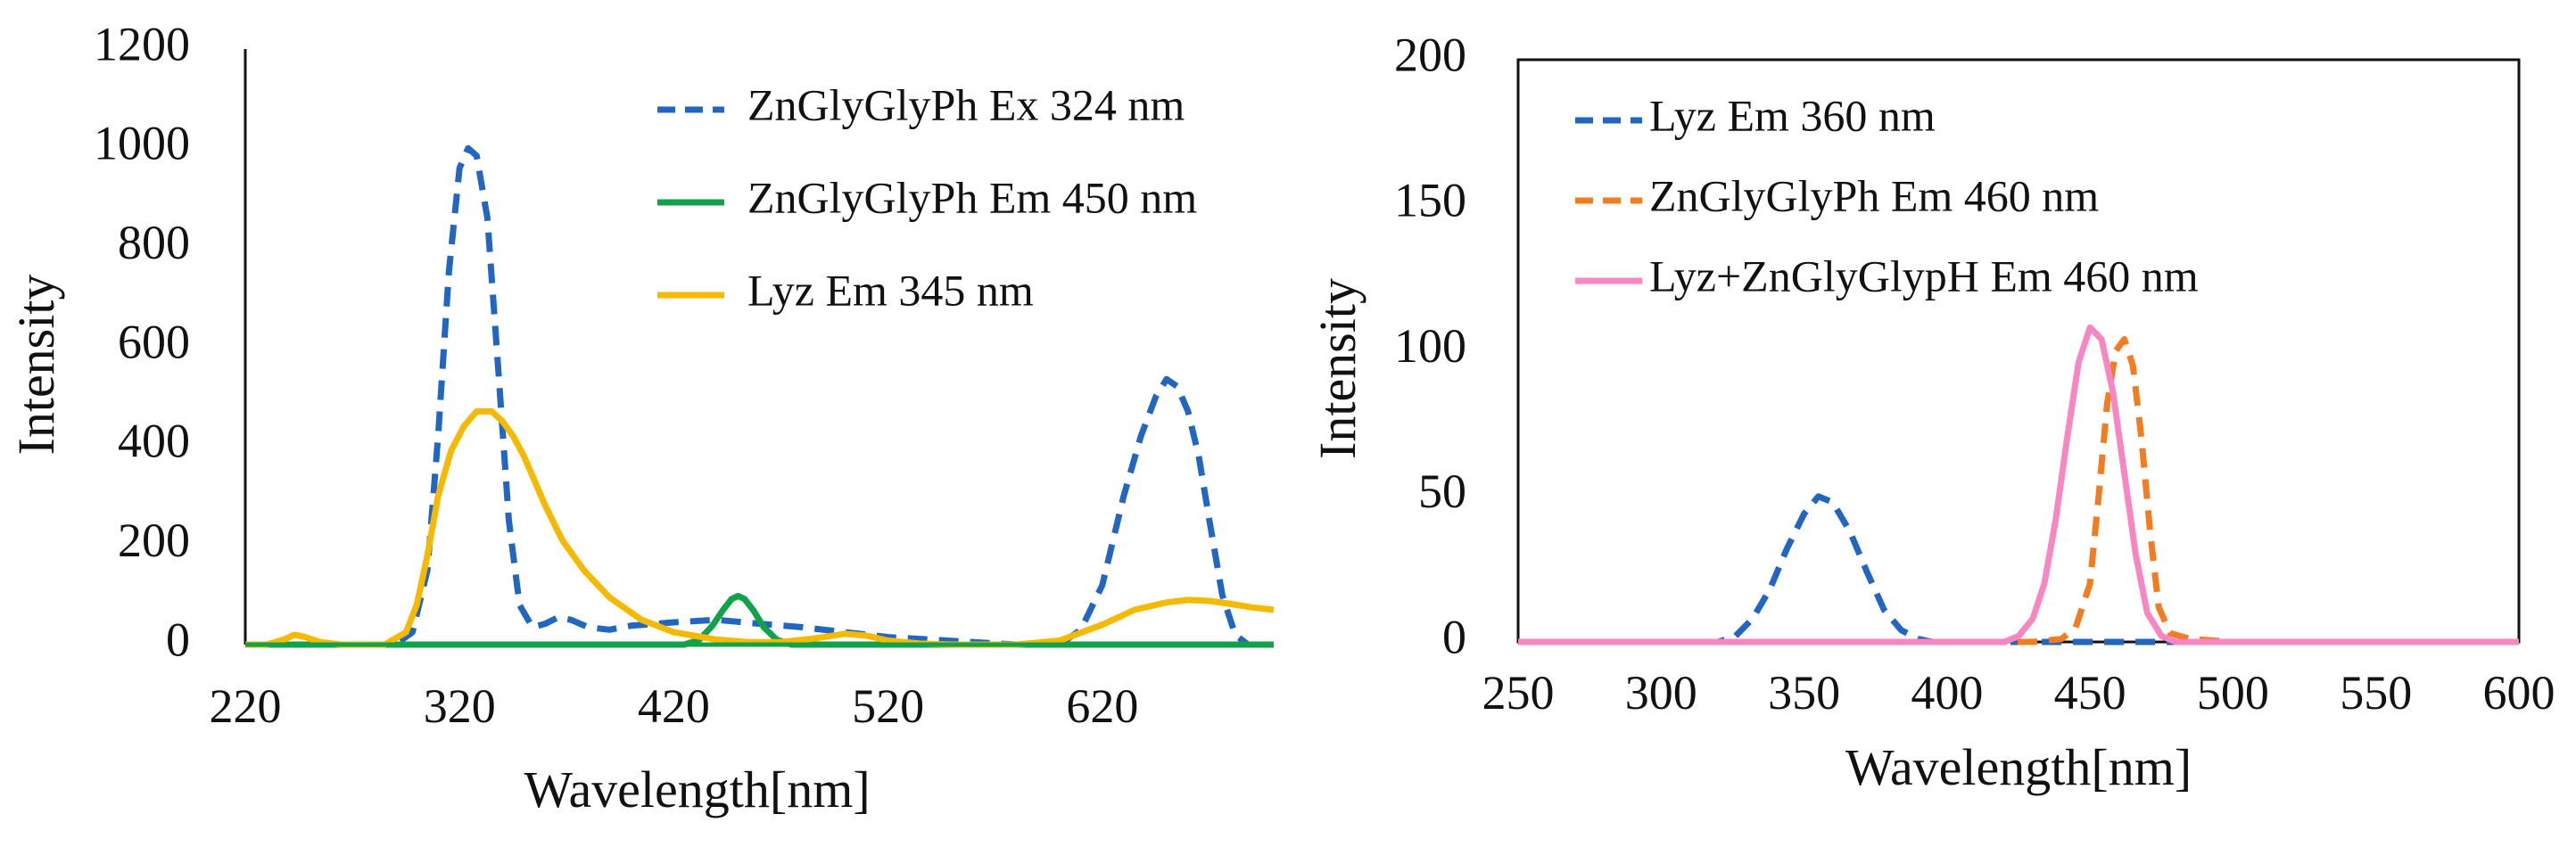 This screenshot has height=847, width=2576. I want to click on left-y-axis-title: Intensity, so click(36, 365).